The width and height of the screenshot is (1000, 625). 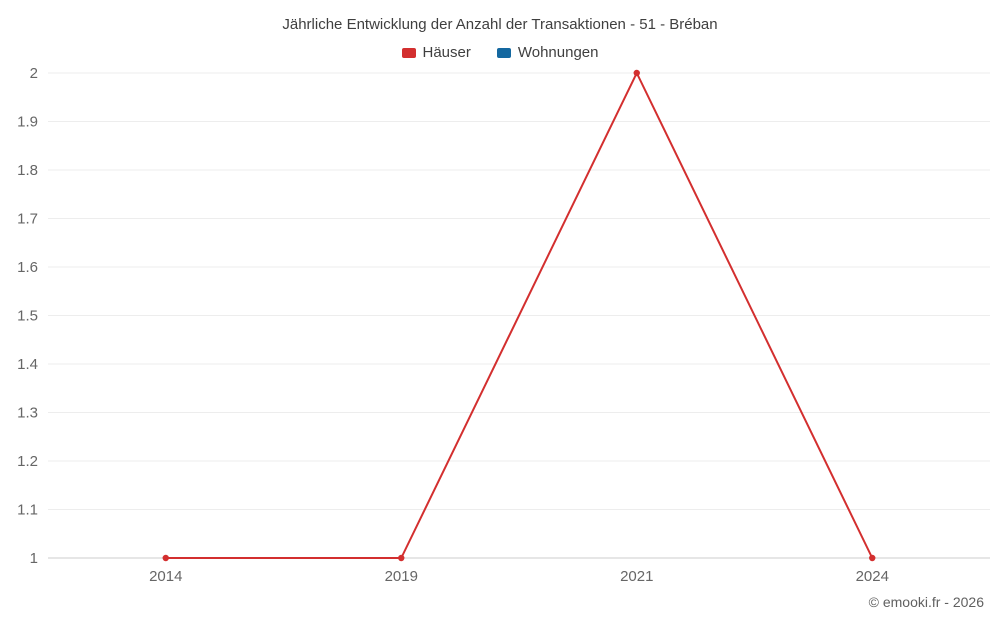 What do you see at coordinates (27, 122) in the screenshot?
I see `y-tick-label: 1.9` at bounding box center [27, 122].